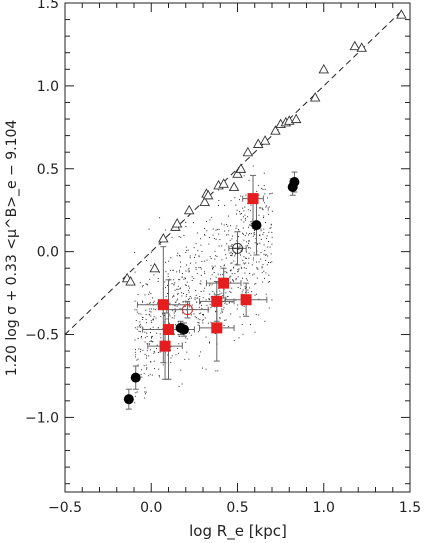 The image size is (427, 543). Describe the element at coordinates (12, 248) in the screenshot. I see `y-axis-label: 1.20 log σ + 0.33 <μ^B>_e − 9.104` at that location.